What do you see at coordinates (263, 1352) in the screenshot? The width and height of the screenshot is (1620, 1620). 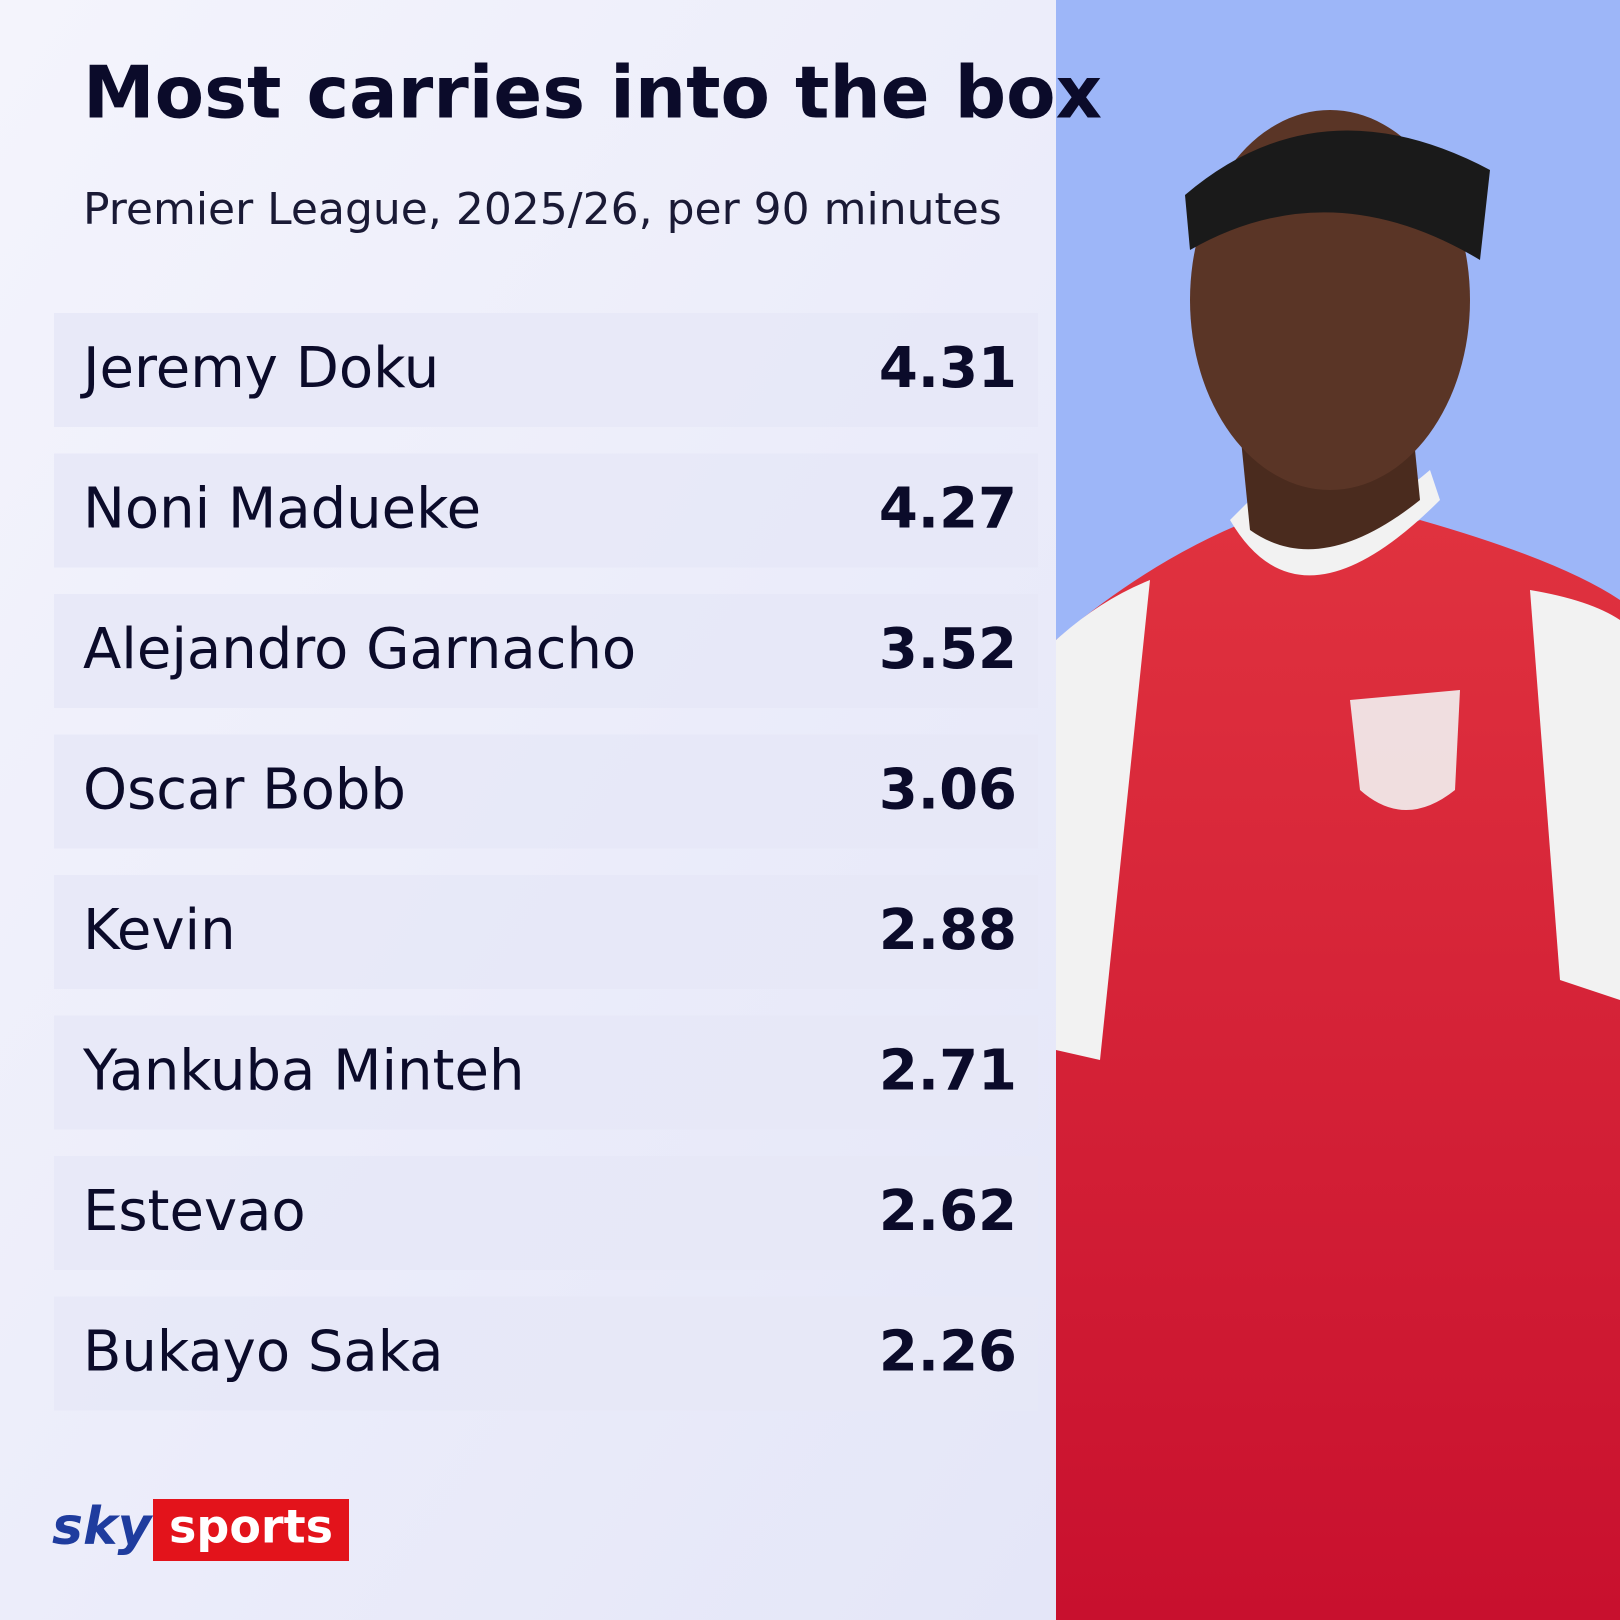 I see `player-name: Bukayo Saka` at bounding box center [263, 1352].